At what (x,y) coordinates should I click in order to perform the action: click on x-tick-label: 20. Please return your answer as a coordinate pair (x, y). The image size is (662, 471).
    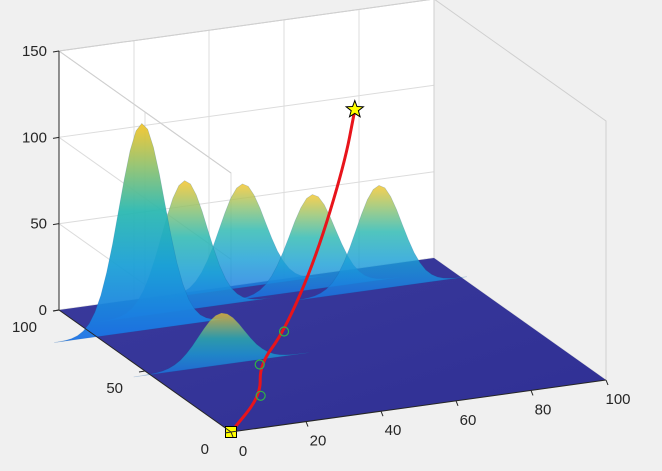
    Looking at the image, I should click on (318, 441).